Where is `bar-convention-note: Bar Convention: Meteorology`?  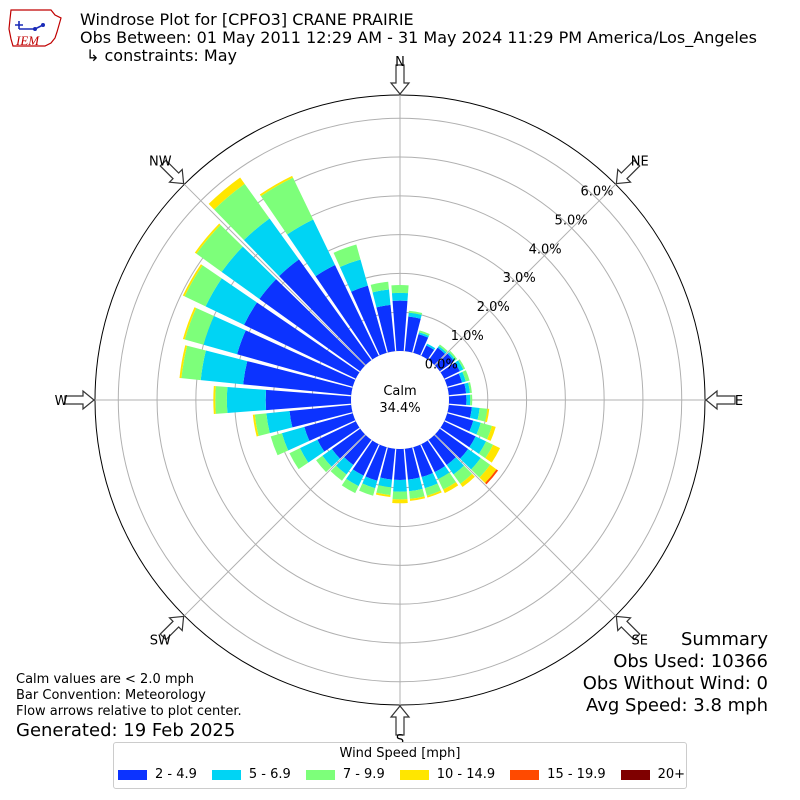
bar-convention-note: Bar Convention: Meteorology is located at coordinates (111, 695).